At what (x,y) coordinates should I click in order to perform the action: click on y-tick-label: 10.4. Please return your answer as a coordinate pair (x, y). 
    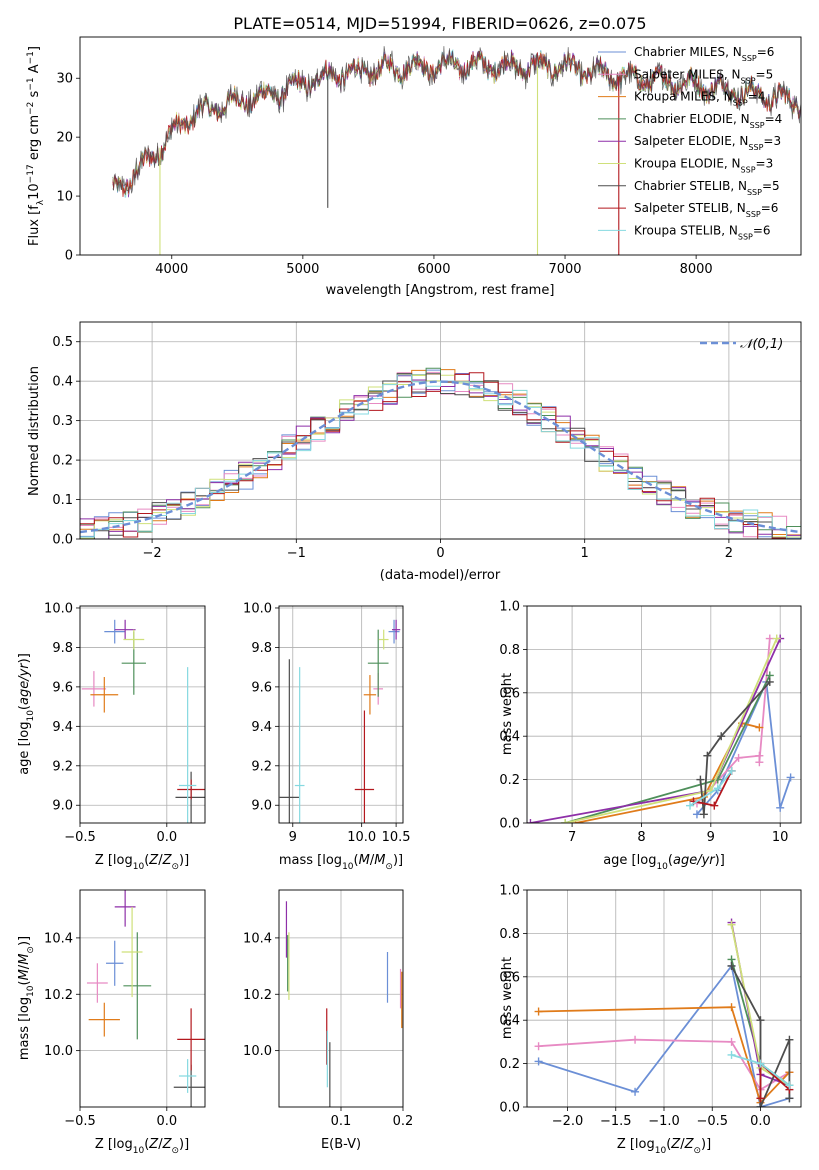
    Looking at the image, I should click on (257, 938).